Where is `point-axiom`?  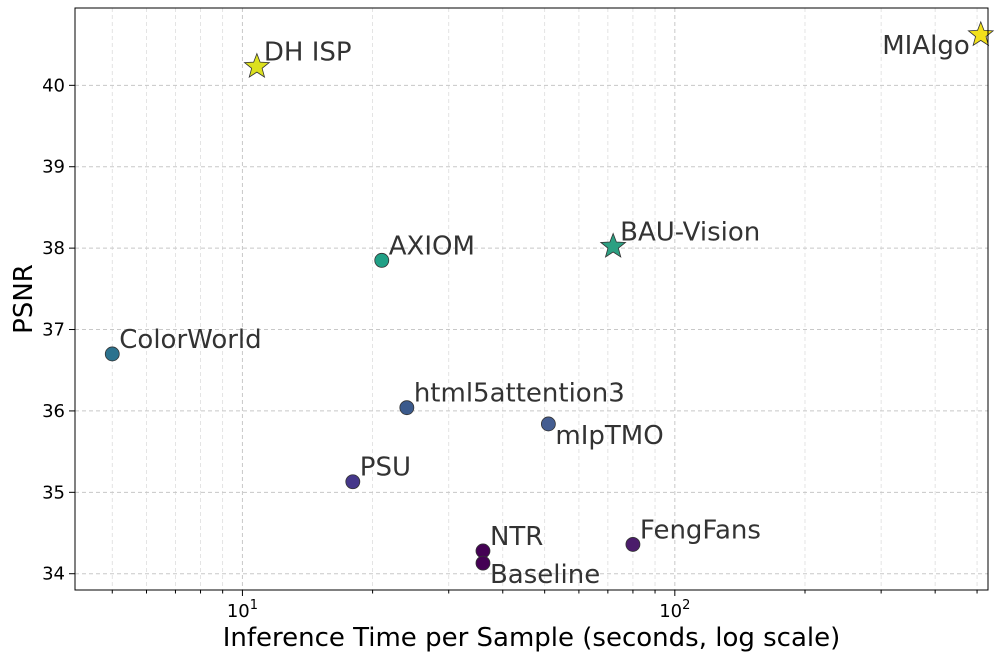 point-axiom is located at coordinates (382, 260).